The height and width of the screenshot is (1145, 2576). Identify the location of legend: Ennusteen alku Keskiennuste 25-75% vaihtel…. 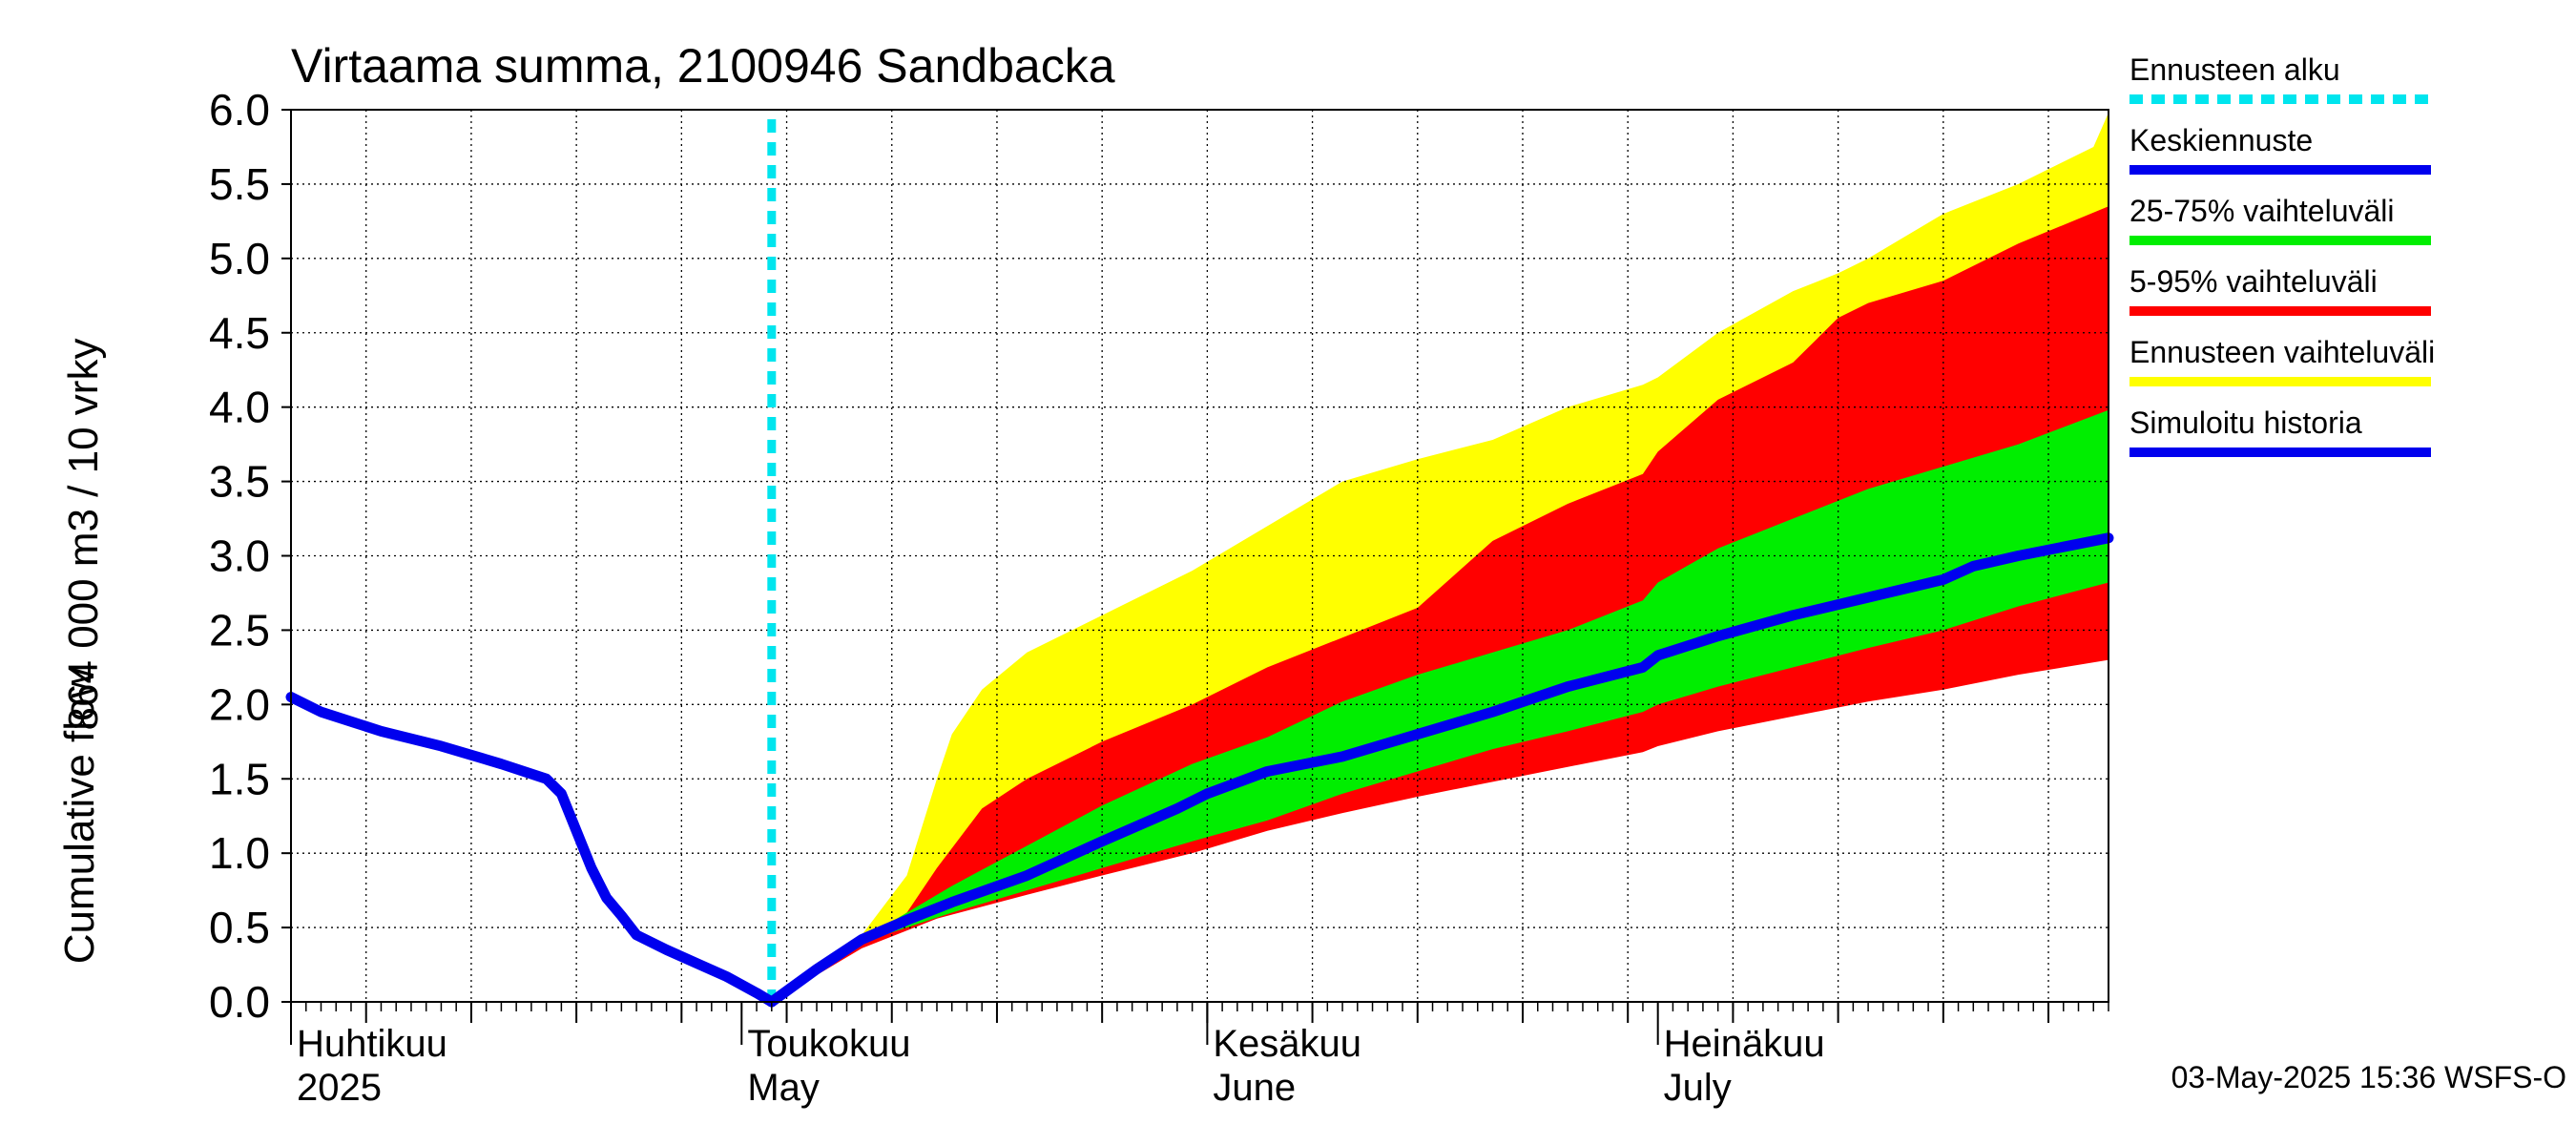
(2282, 255).